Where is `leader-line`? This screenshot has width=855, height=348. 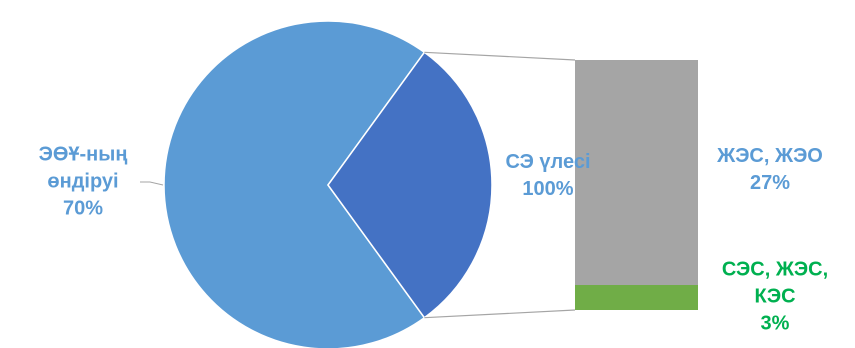 leader-line is located at coordinates (152, 183).